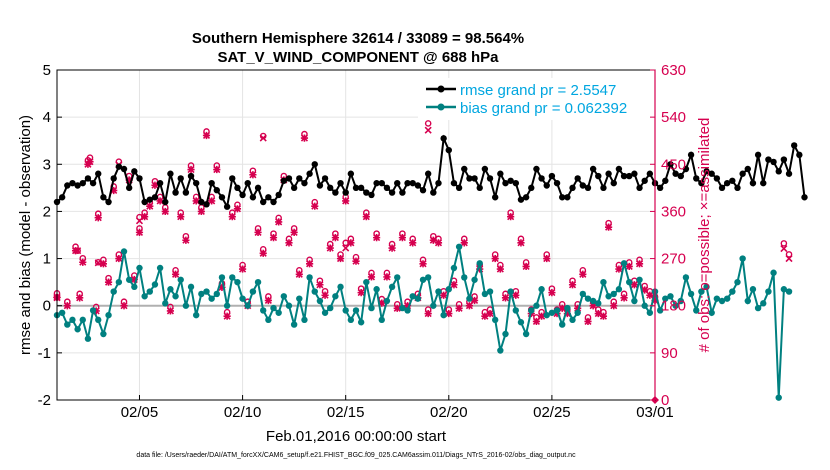 This screenshot has width=830, height=470. What do you see at coordinates (428, 123) in the screenshot?
I see `obs-possible-marker` at bounding box center [428, 123].